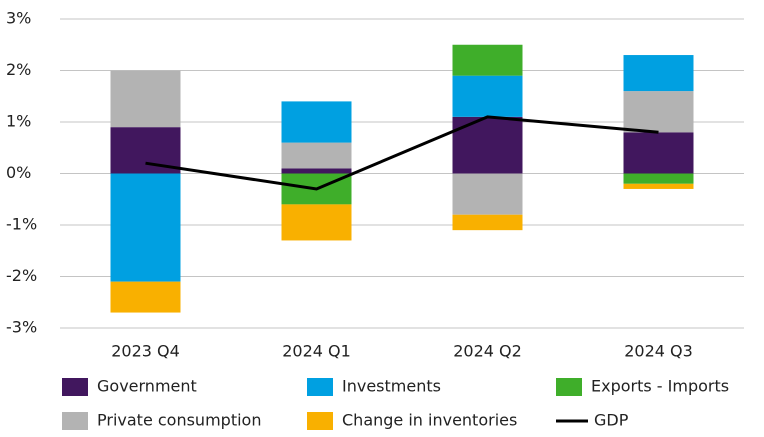  What do you see at coordinates (487, 351) in the screenshot?
I see `x-tick-label: 2024 Q2` at bounding box center [487, 351].